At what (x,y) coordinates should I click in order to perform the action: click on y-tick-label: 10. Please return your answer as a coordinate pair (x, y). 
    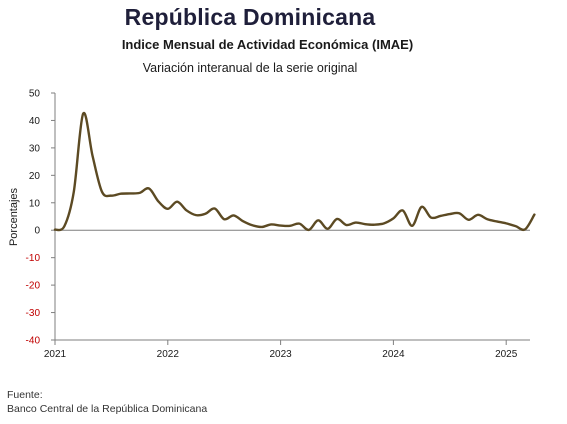
    Looking at the image, I should click on (35, 203).